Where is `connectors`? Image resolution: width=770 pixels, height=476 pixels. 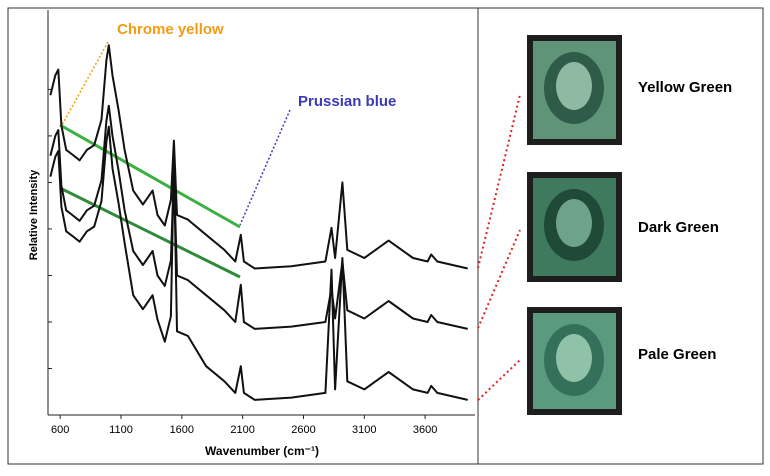
connectors is located at coordinates (499, 247).